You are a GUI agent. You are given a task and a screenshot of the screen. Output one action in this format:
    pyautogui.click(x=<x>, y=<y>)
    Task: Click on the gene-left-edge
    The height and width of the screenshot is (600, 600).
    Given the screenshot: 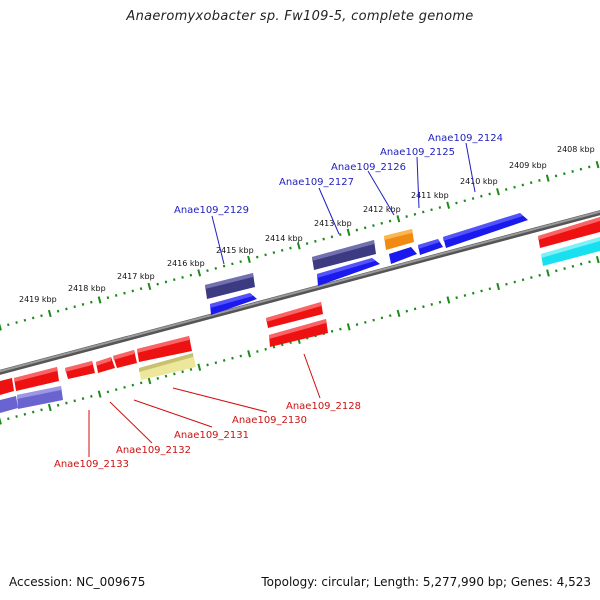 What is the action you would take?
    pyautogui.click(x=31, y=395)
    